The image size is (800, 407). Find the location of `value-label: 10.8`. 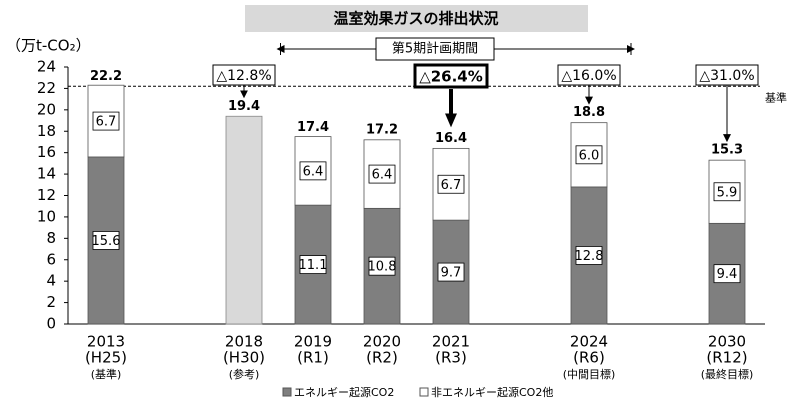

value-label: 10.8 is located at coordinates (382, 267).